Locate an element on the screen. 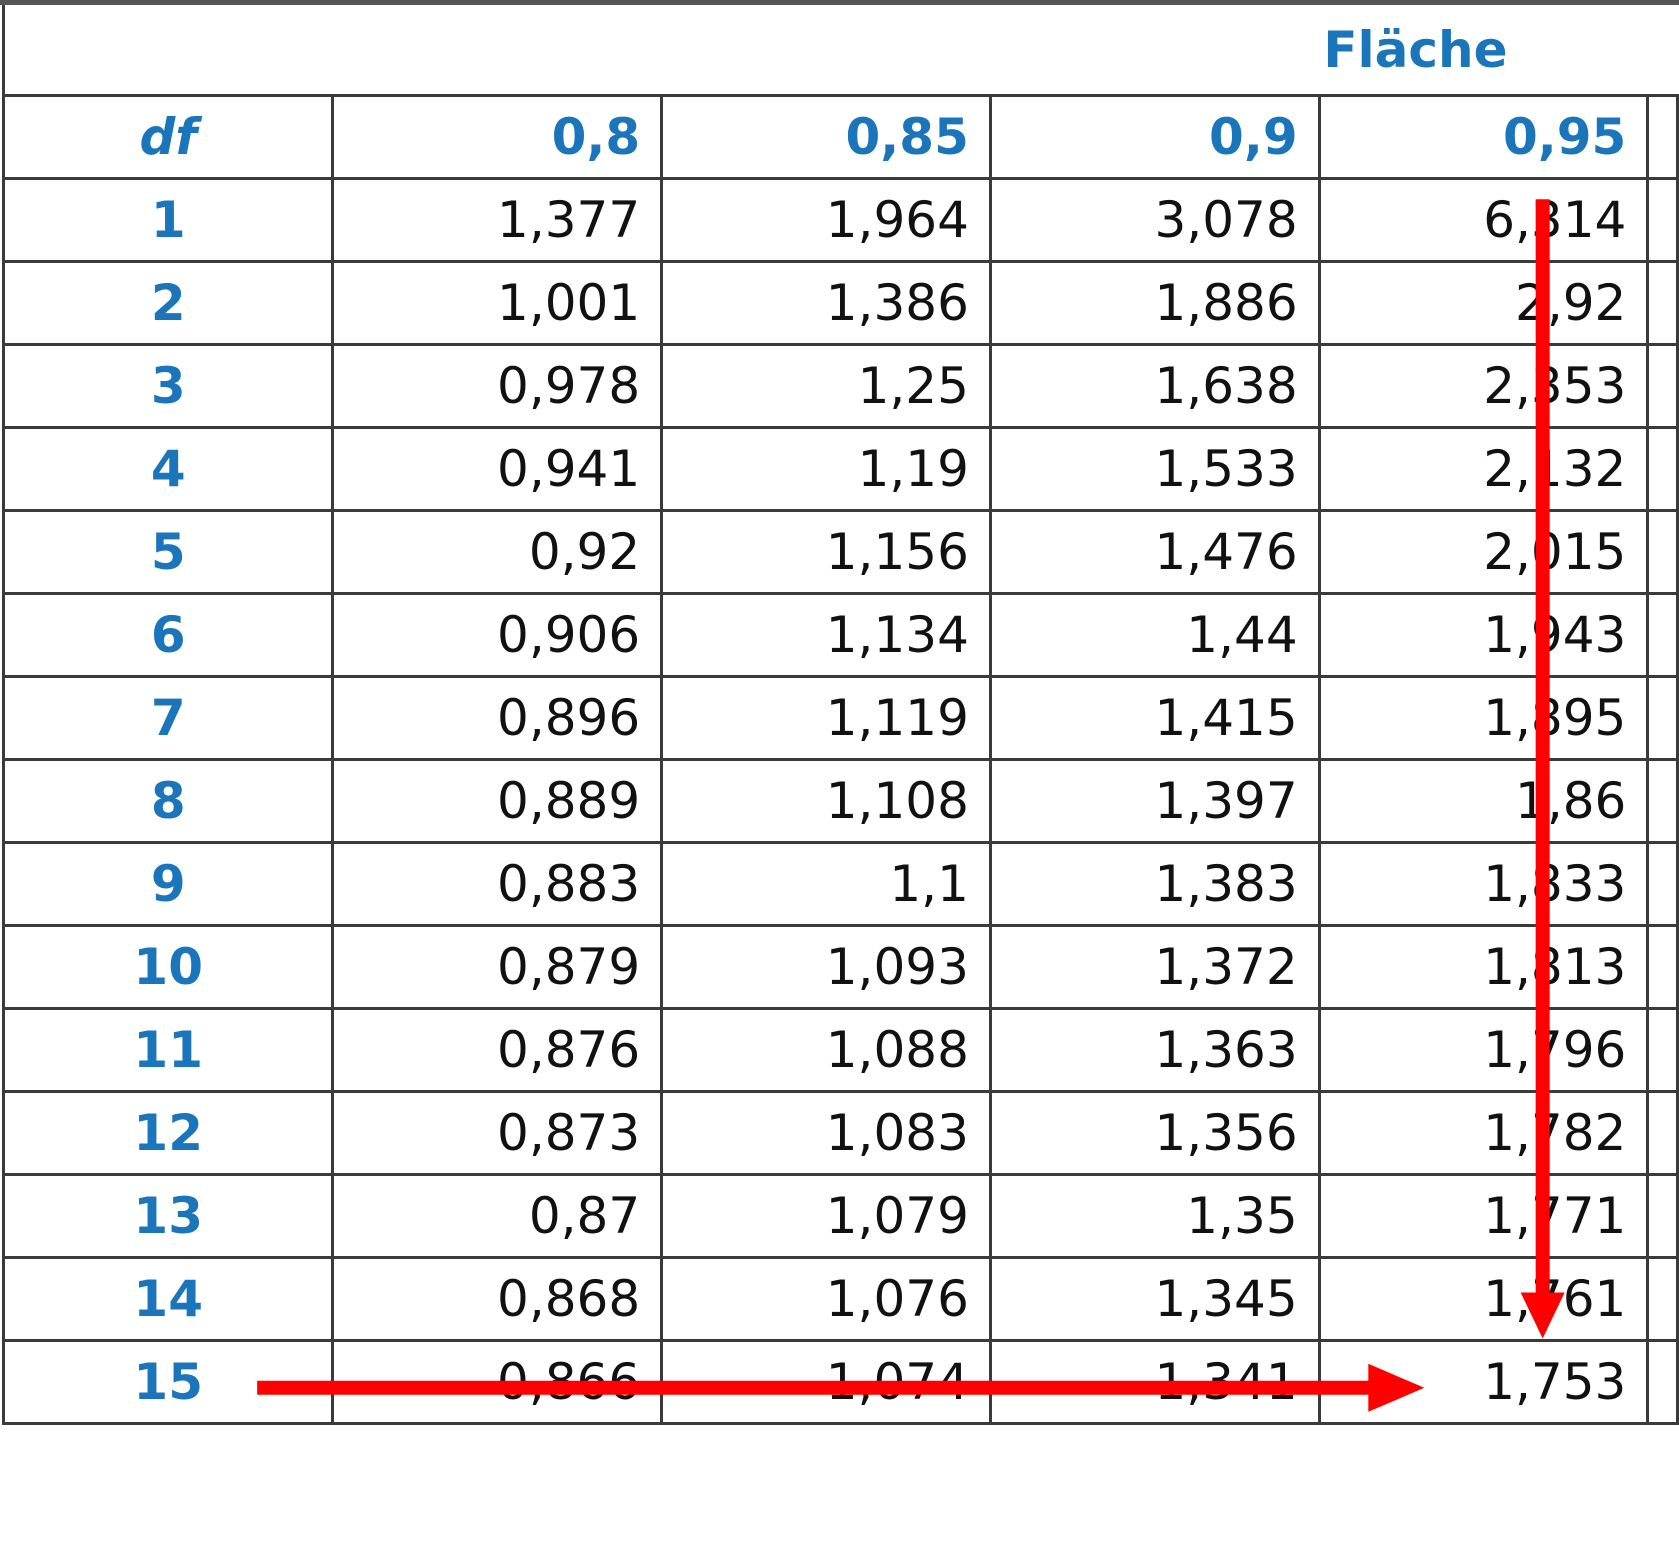 The height and width of the screenshot is (1545, 1679). value-cell: 1,782 is located at coordinates (1483, 1133).